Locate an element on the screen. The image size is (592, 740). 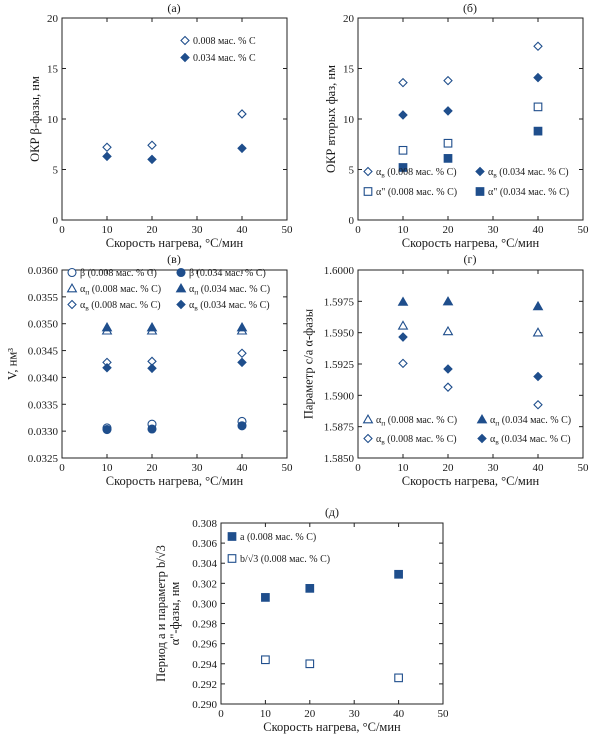
y-tick-label: 0.308 is located at coordinates (204, 524).